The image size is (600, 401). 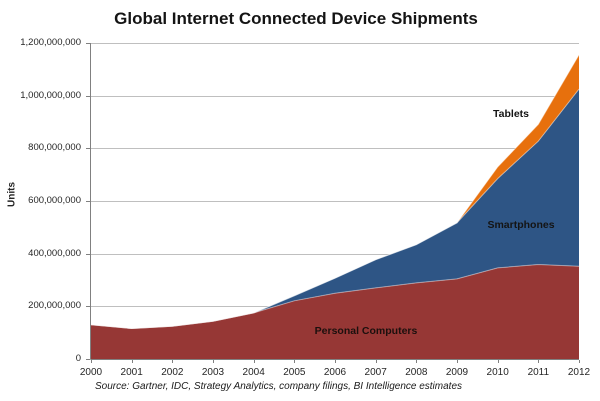 I want to click on x-axis-tick-label: 2004, so click(x=253, y=372).